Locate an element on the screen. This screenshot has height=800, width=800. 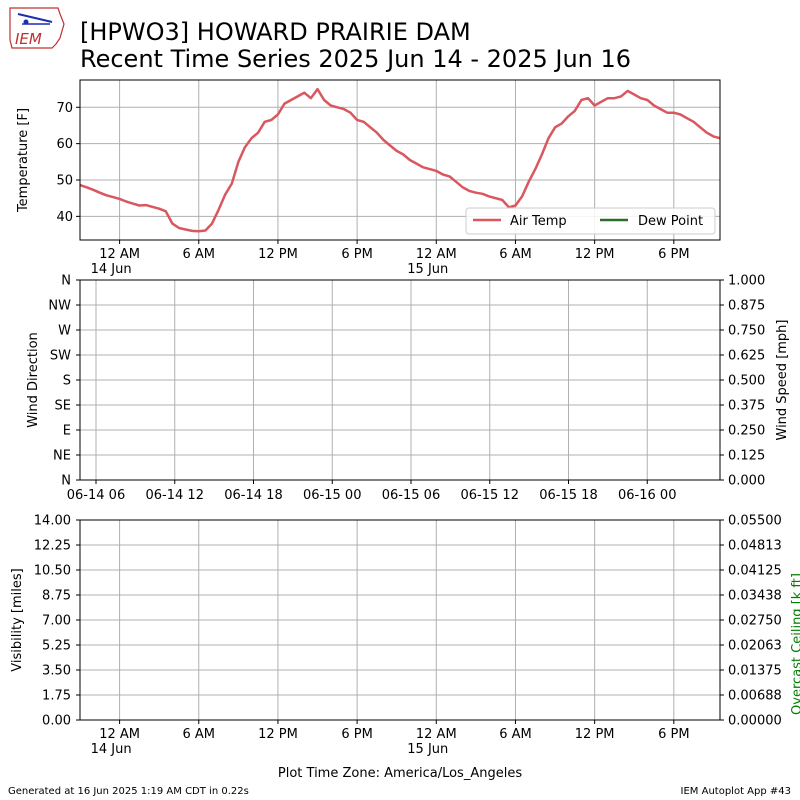
y-tick-label: 3.50 is located at coordinates (56, 671).